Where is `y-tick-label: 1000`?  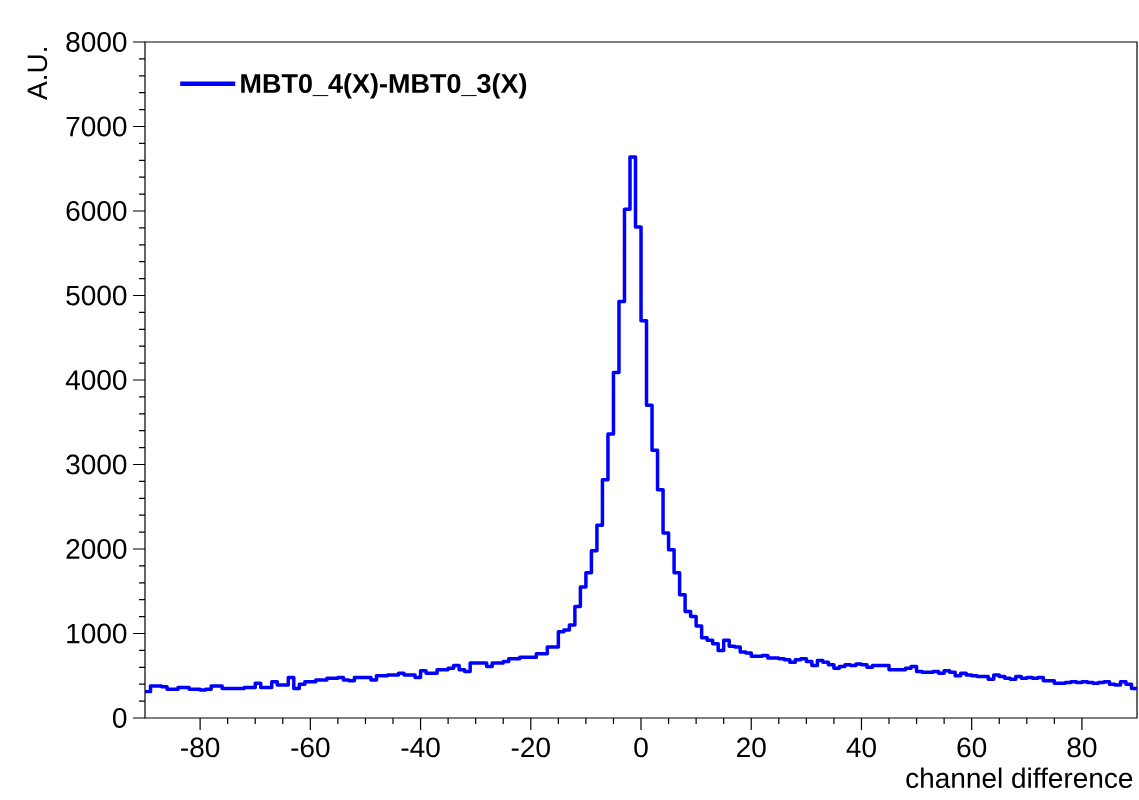 y-tick-label: 1000 is located at coordinates (97, 633).